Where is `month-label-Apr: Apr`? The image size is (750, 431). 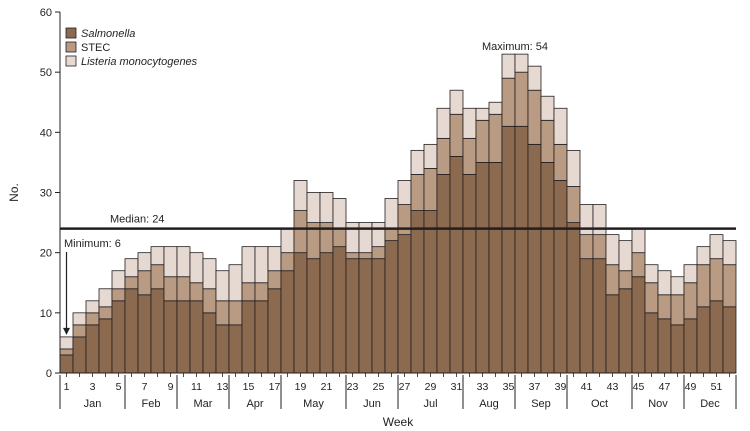
month-label-Apr: Apr is located at coordinates (254, 404).